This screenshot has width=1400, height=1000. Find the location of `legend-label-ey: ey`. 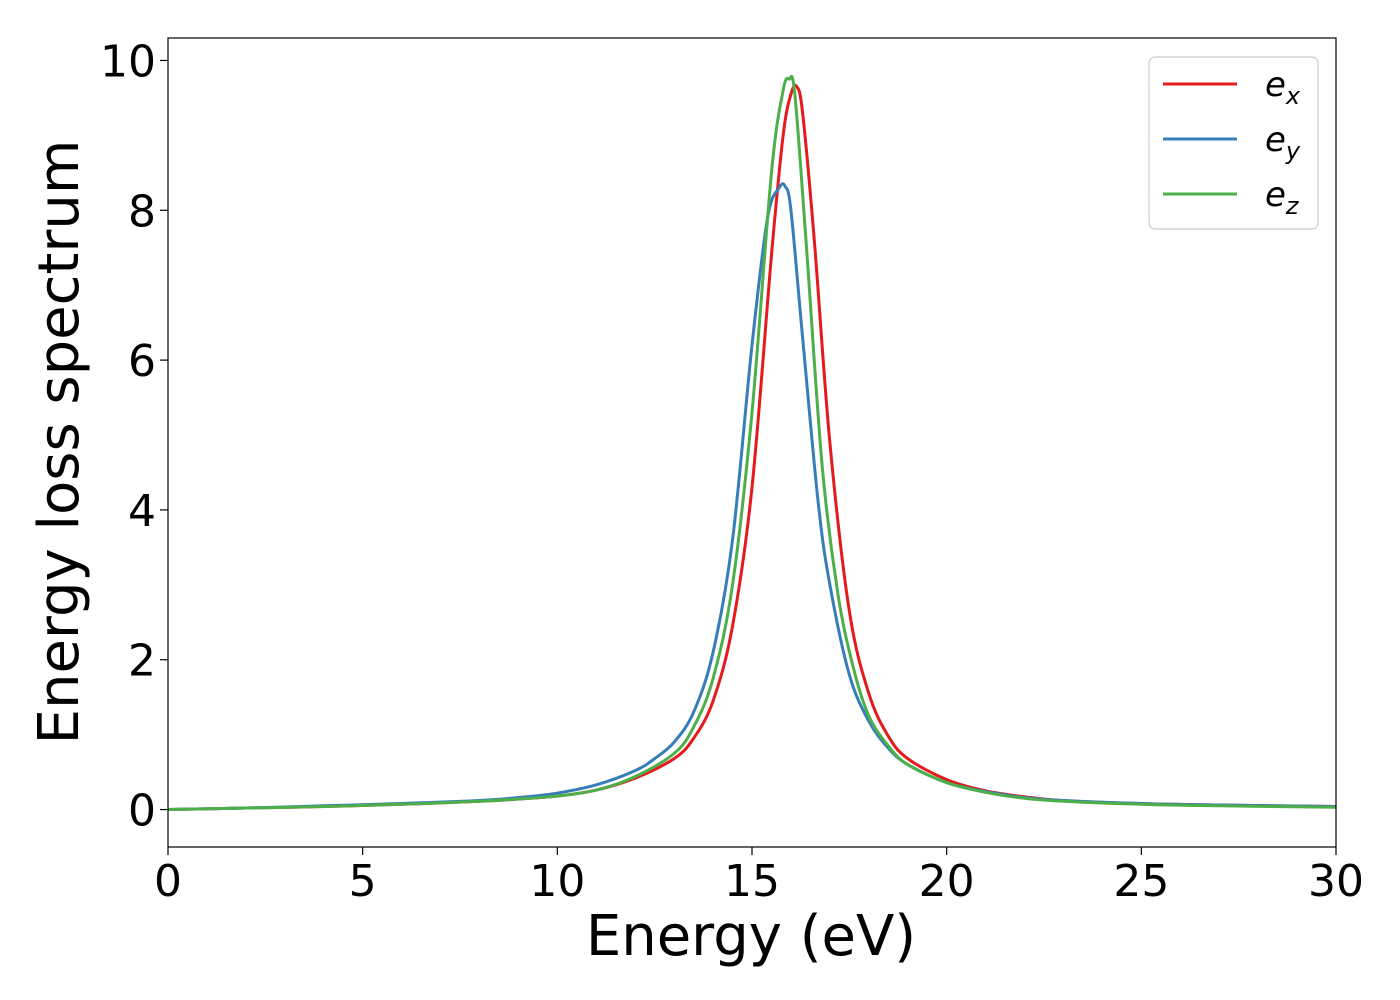

legend-label-ey: ey is located at coordinates (1283, 142).